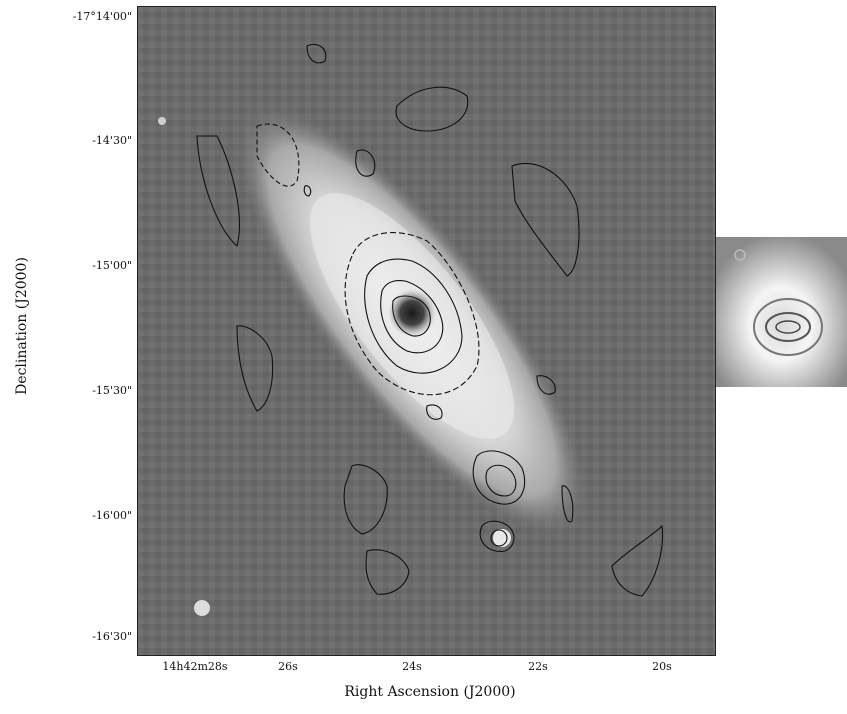  I want to click on x-tick-label: 24s, so click(412, 666).